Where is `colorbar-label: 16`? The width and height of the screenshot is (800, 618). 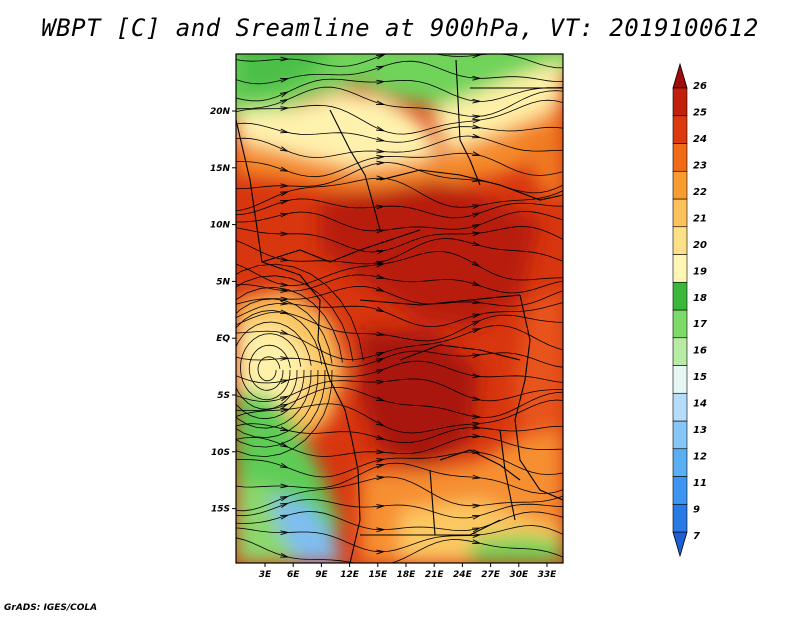 colorbar-label: 16 is located at coordinates (700, 351).